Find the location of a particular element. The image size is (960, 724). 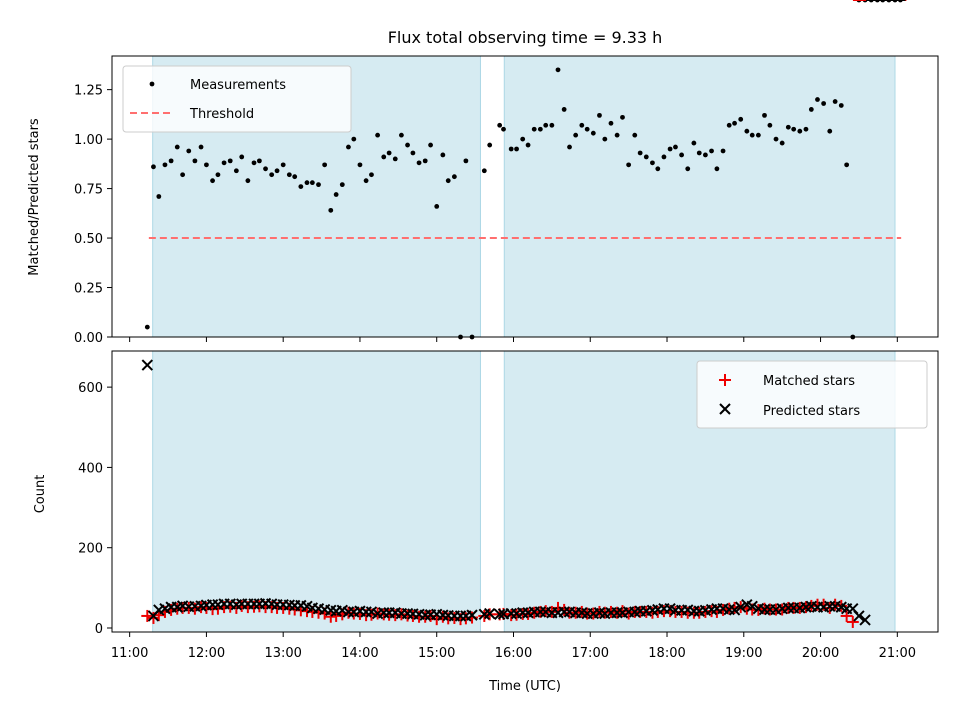

x-tick-label: 14:00 is located at coordinates (359, 653).